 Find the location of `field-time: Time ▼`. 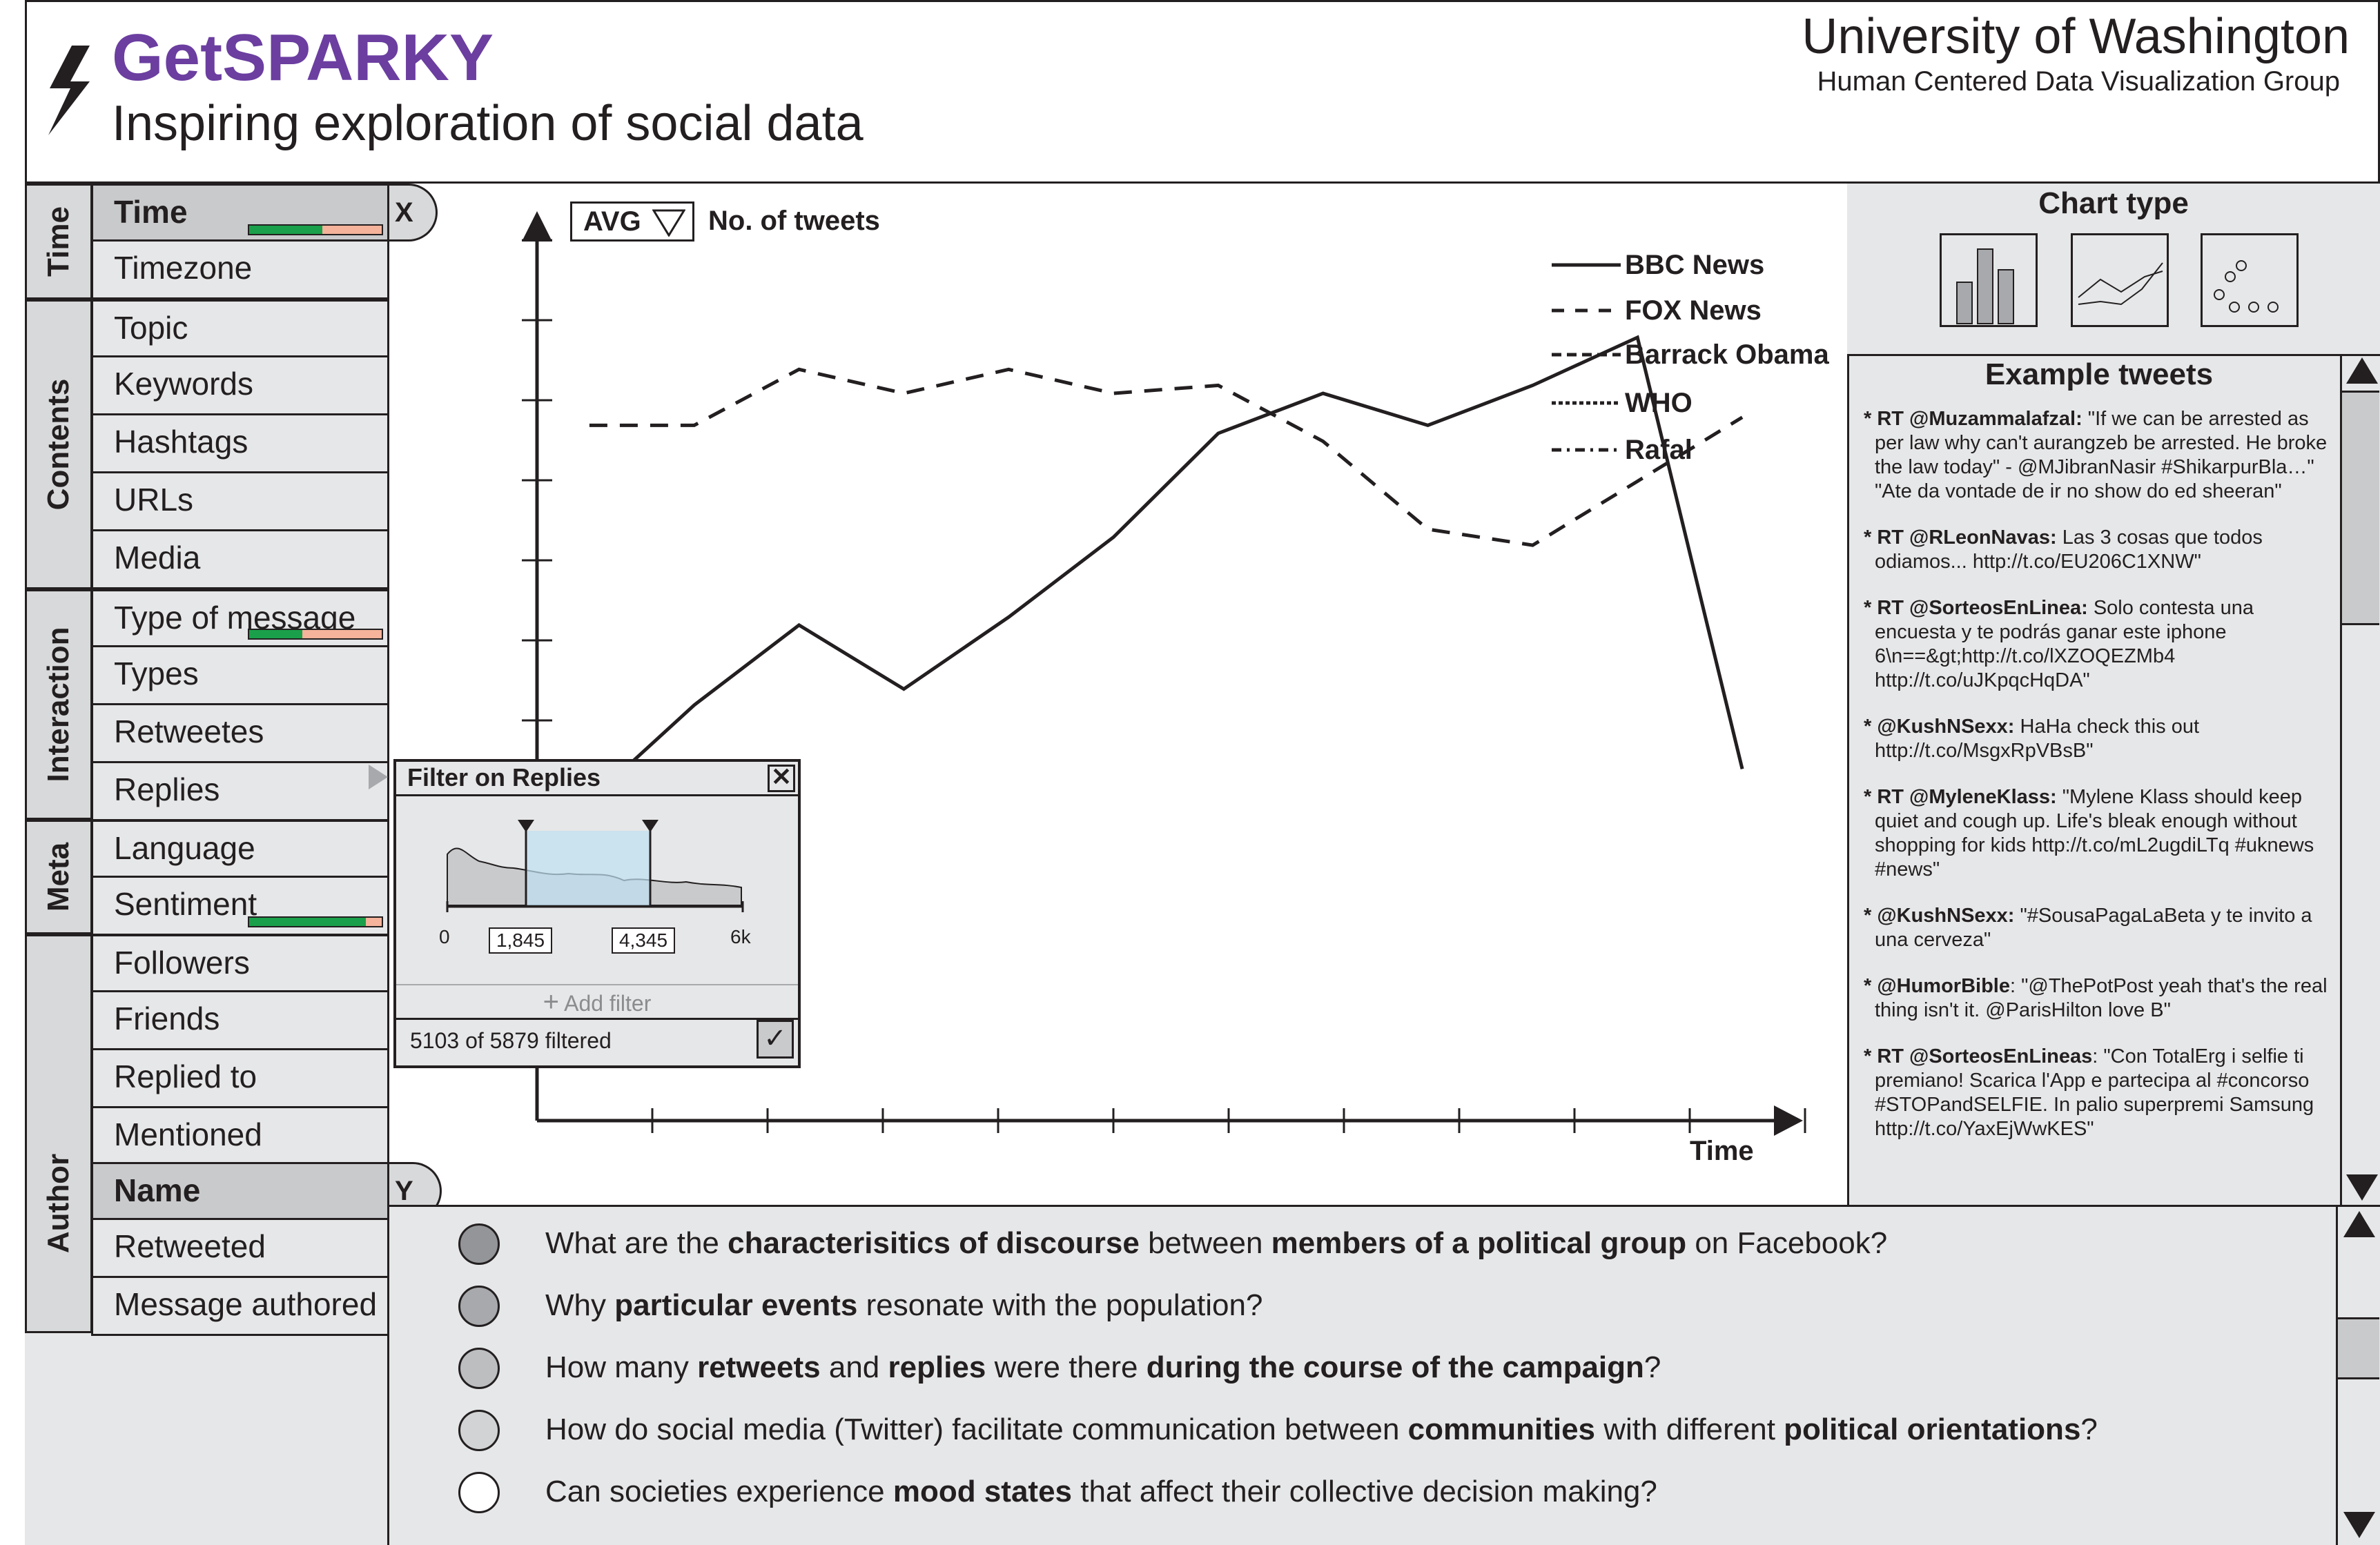

field-time: Time ▼ is located at coordinates (240, 219).